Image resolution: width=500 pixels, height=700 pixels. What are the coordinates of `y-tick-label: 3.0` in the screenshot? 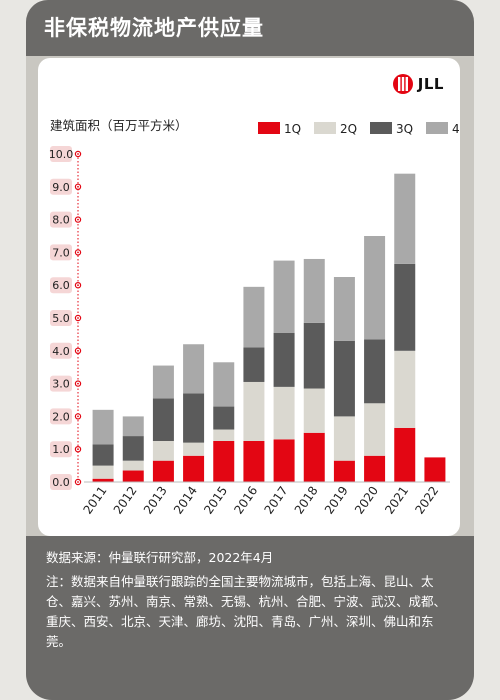 It's located at (61, 384).